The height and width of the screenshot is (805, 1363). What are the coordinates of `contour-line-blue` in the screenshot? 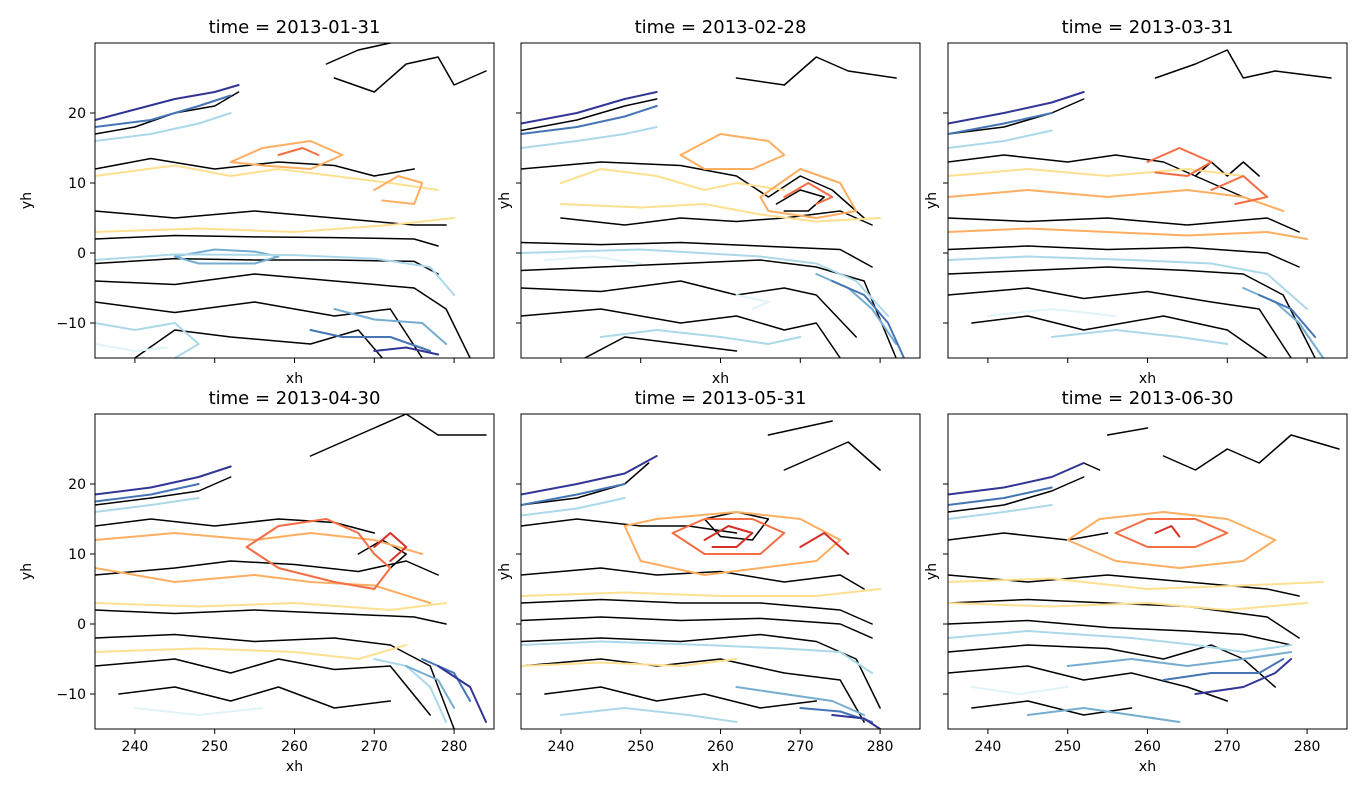 It's located at (1000, 123).